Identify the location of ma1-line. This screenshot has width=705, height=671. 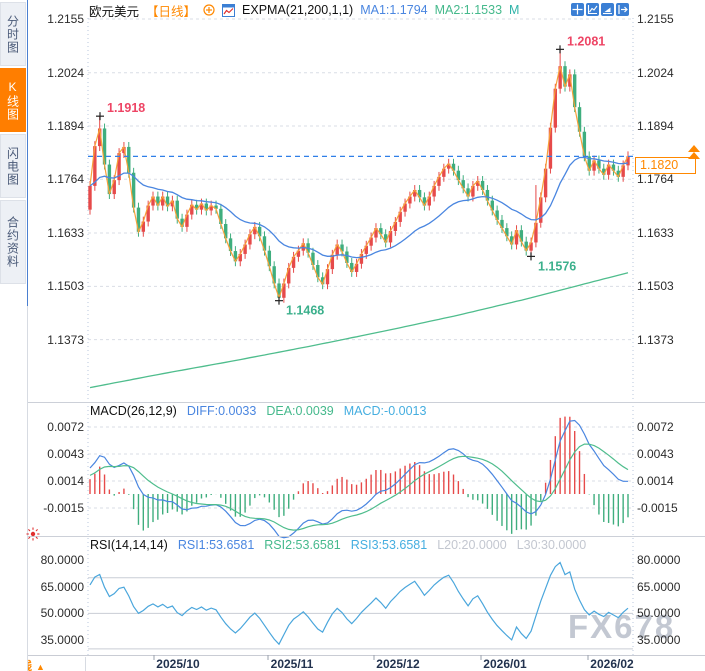
(359, 207).